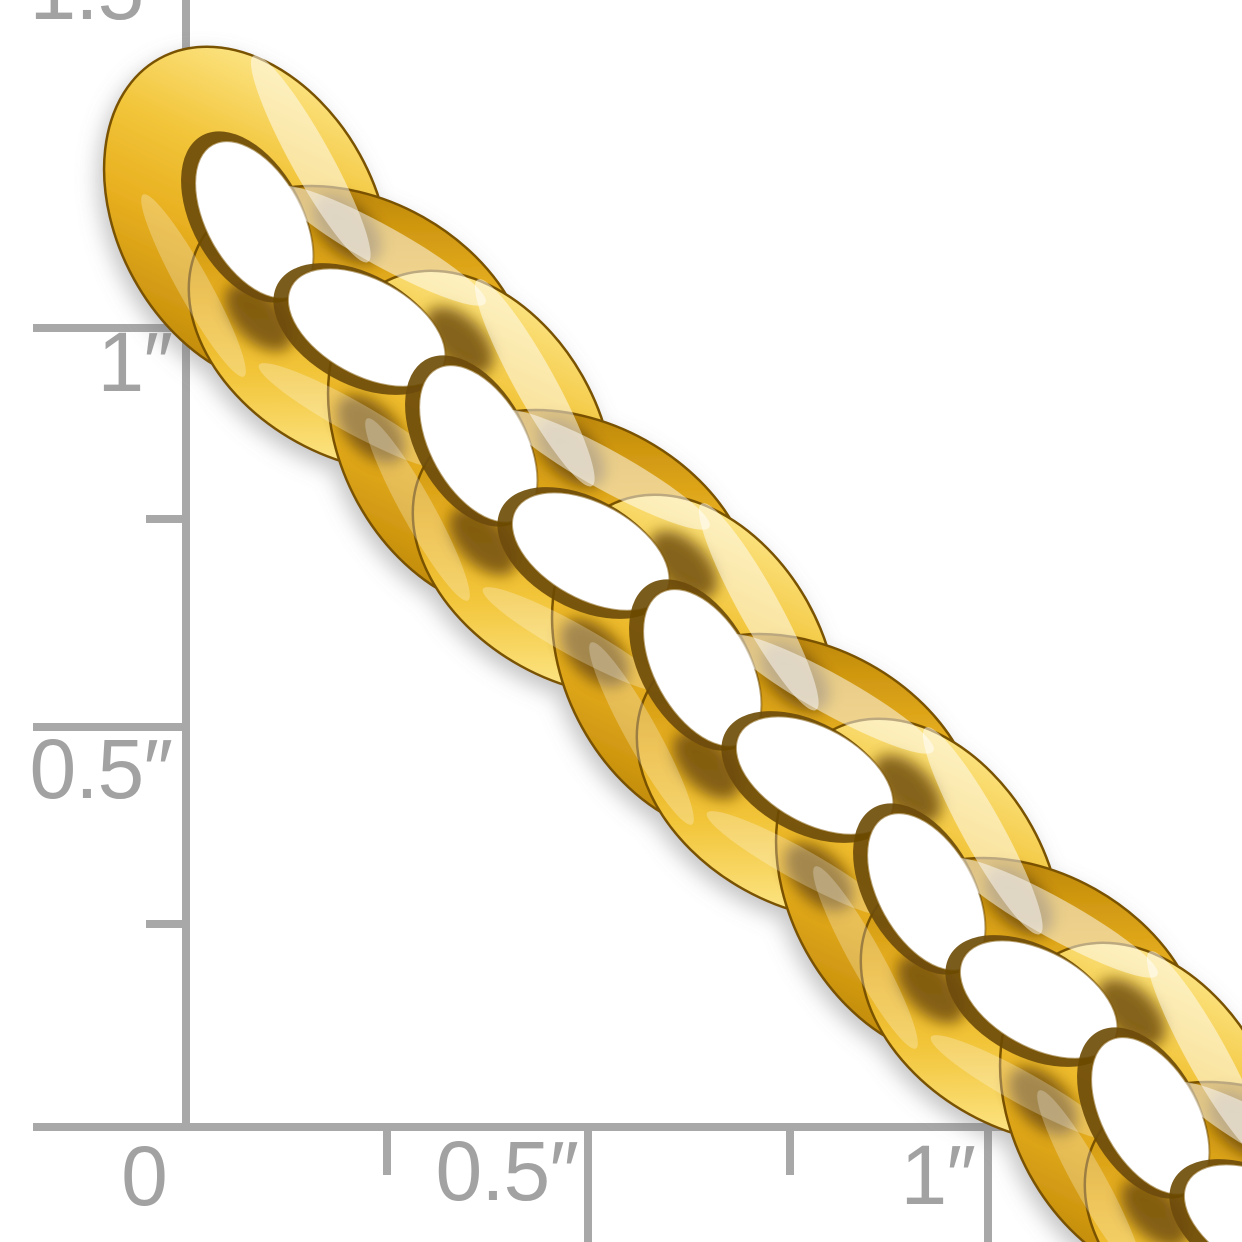 The height and width of the screenshot is (1242, 1242). What do you see at coordinates (712, 1127) in the screenshot?
I see `horizontal-ruler-line` at bounding box center [712, 1127].